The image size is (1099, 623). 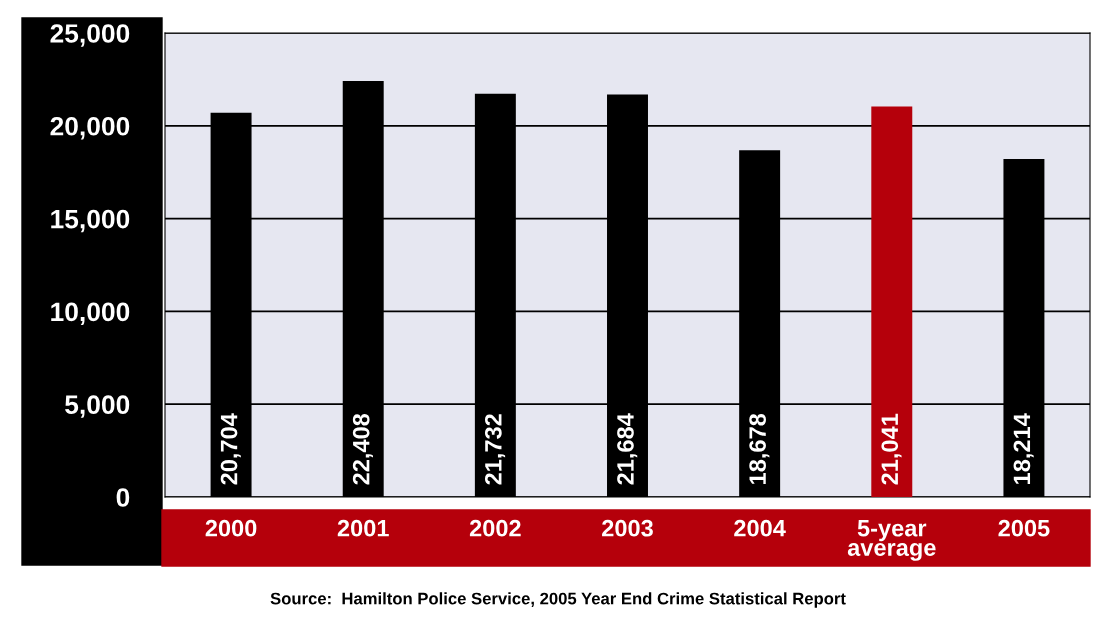 I want to click on data-label: 22,408, so click(x=362, y=449).